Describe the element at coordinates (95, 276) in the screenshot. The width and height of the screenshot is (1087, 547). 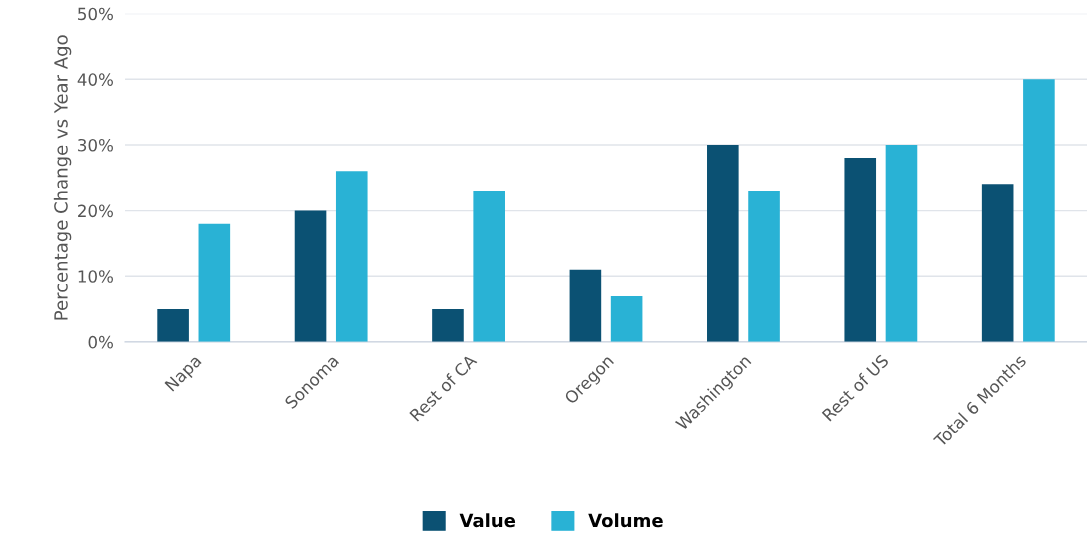
I see `y-tick-label: 10%` at that location.